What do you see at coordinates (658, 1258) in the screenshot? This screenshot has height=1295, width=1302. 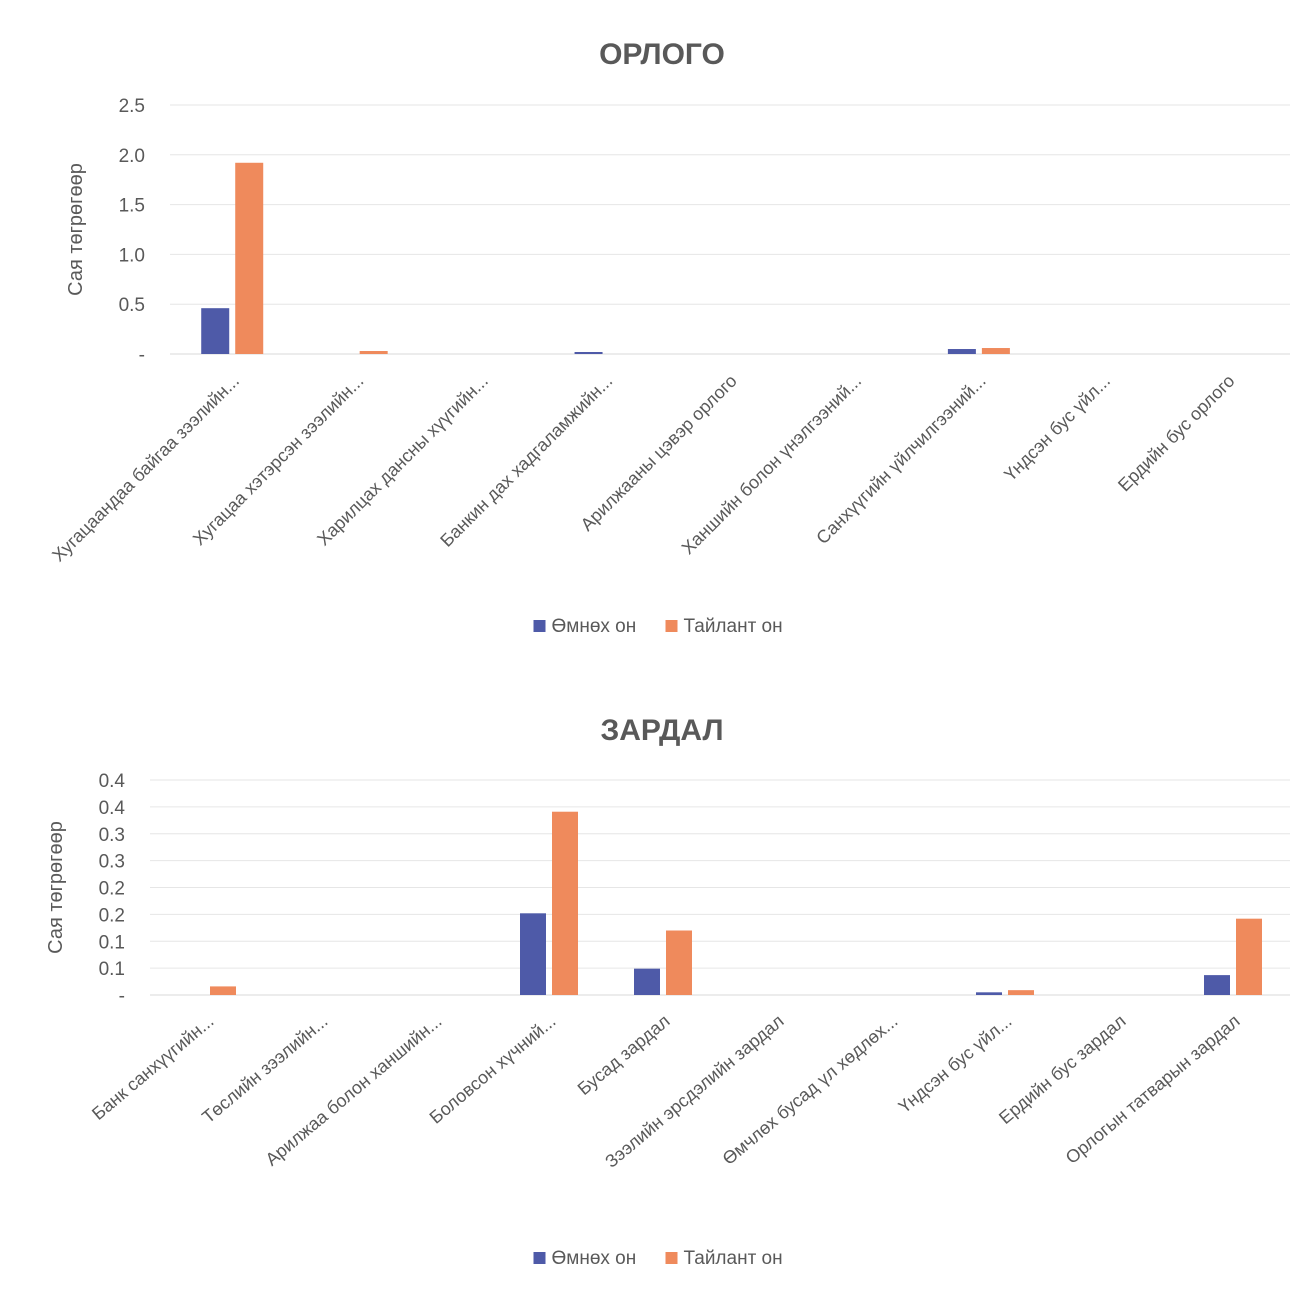 I see `expense-legend: Өмнөх он Тайлант он` at bounding box center [658, 1258].